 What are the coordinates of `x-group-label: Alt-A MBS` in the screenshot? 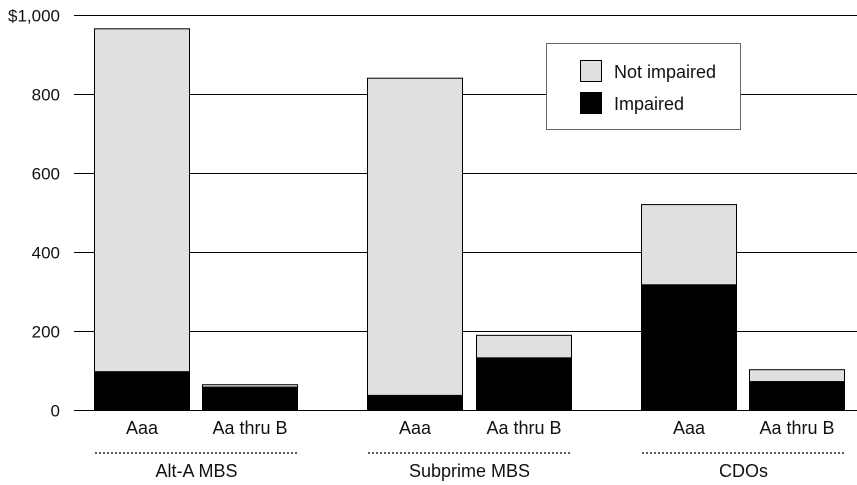 It's located at (196, 471).